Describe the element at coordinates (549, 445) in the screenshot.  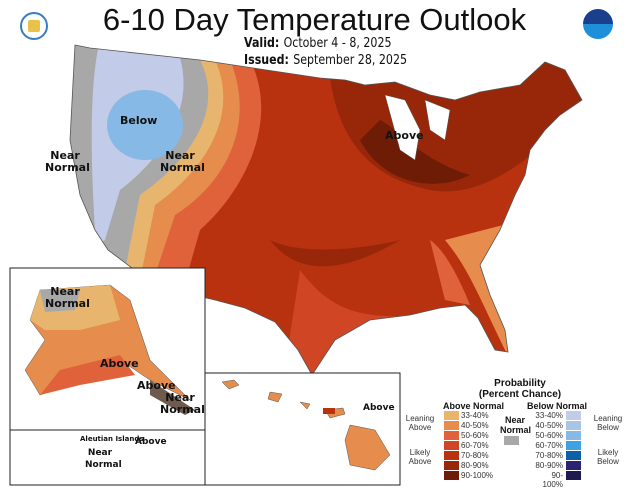
I see `below-range: 60-70%` at that location.